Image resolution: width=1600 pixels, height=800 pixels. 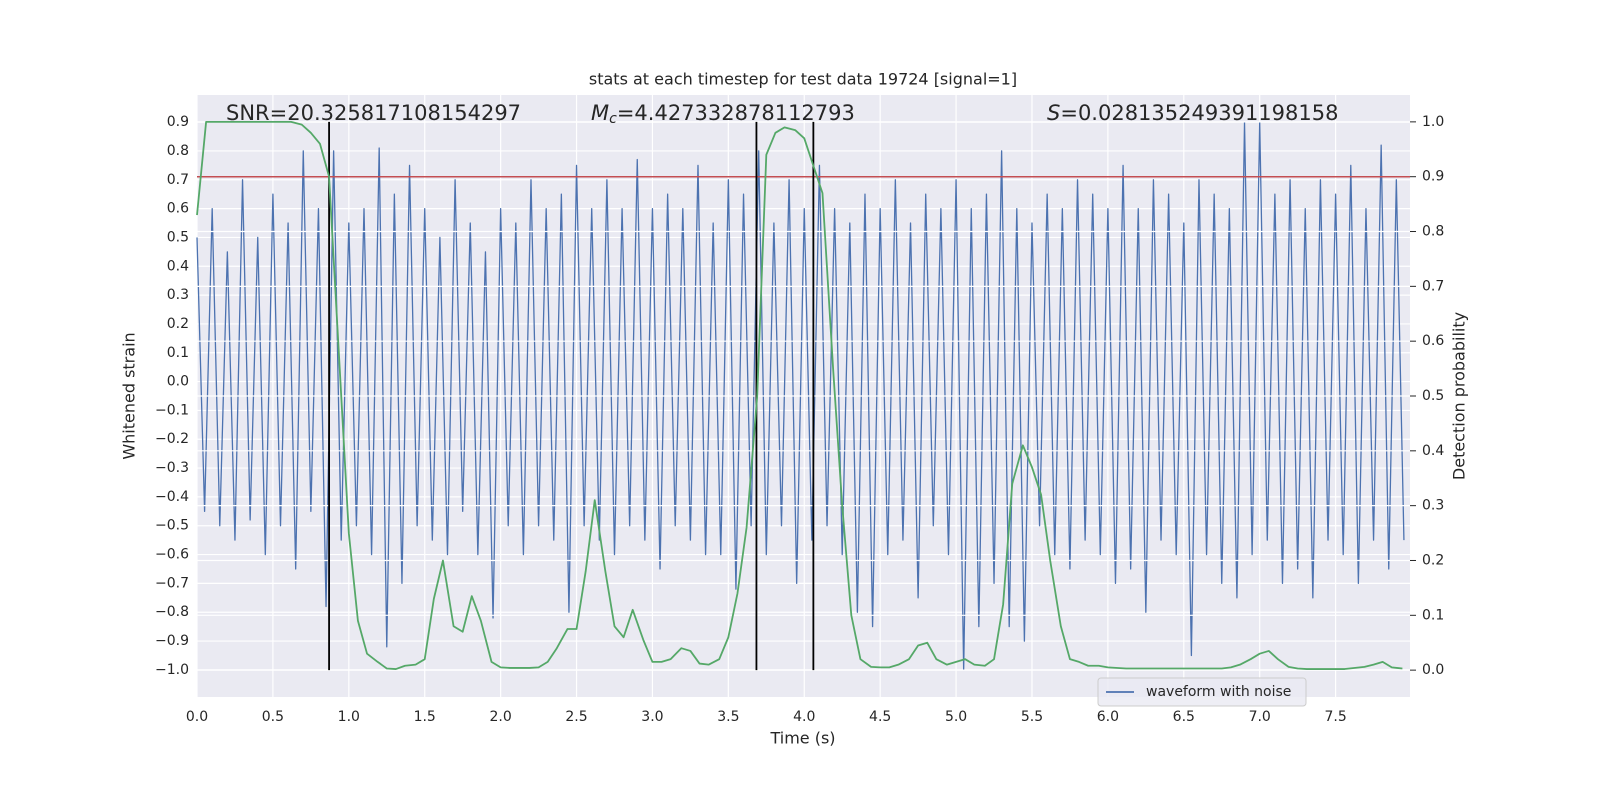 I want to click on annotation-text: SNR=20.325817108154297, so click(x=373, y=113).